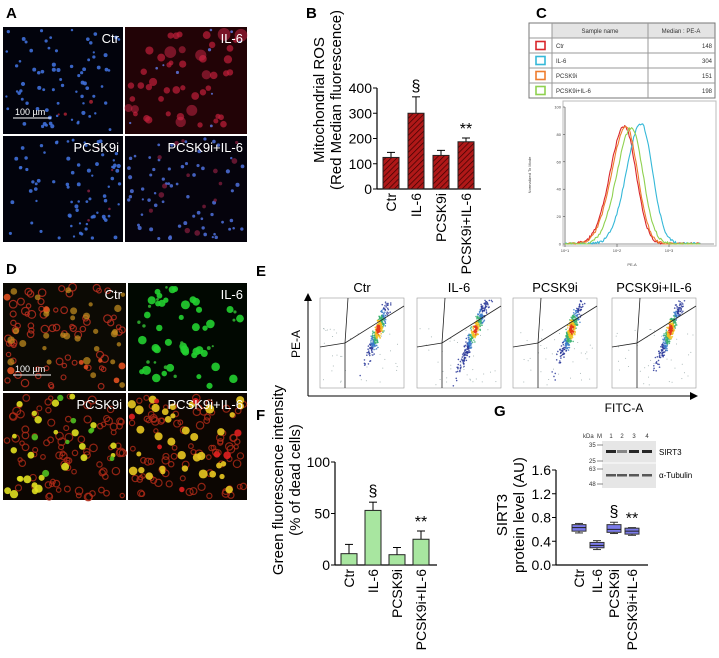  I want to click on flow-plot-ctr: Ctr, so click(362, 334).